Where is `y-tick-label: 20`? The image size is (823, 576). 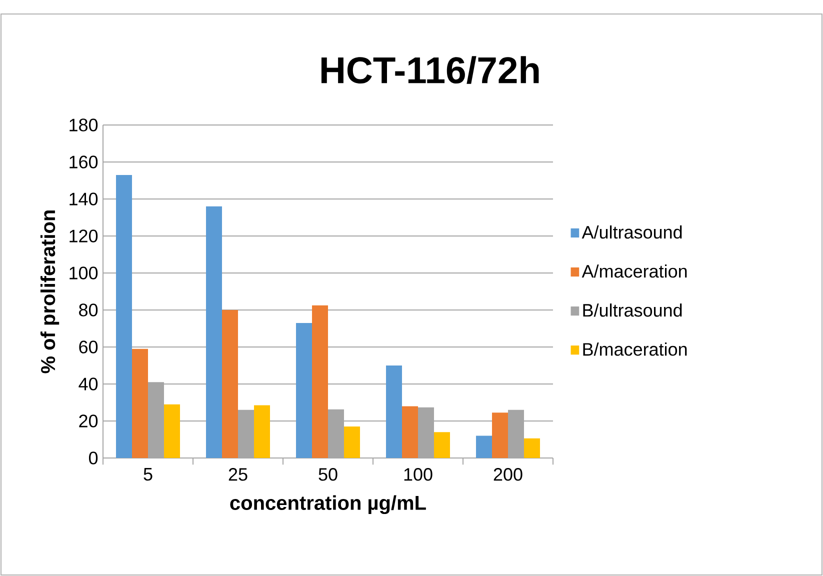 y-tick-label: 20 is located at coordinates (88, 421).